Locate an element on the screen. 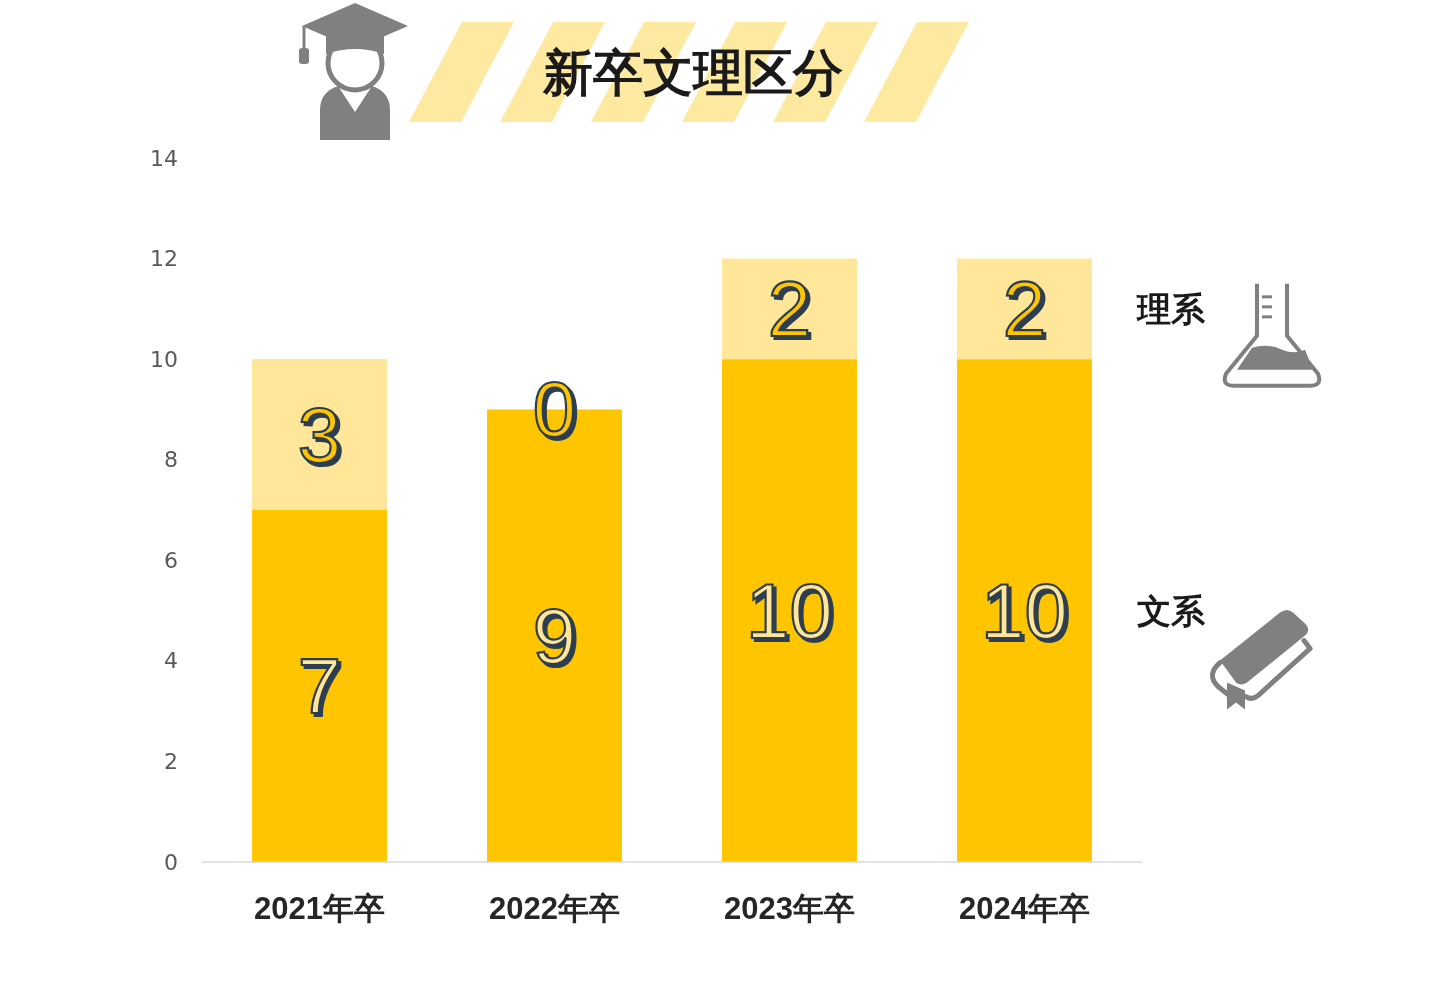  data-label: 3 is located at coordinates (319, 434).